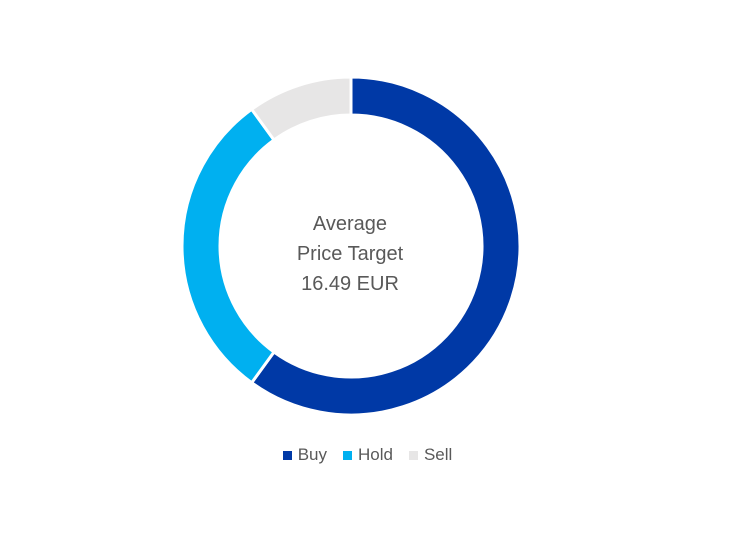 The height and width of the screenshot is (555, 735). Describe the element at coordinates (347, 455) in the screenshot. I see `legend-swatch-hold` at that location.